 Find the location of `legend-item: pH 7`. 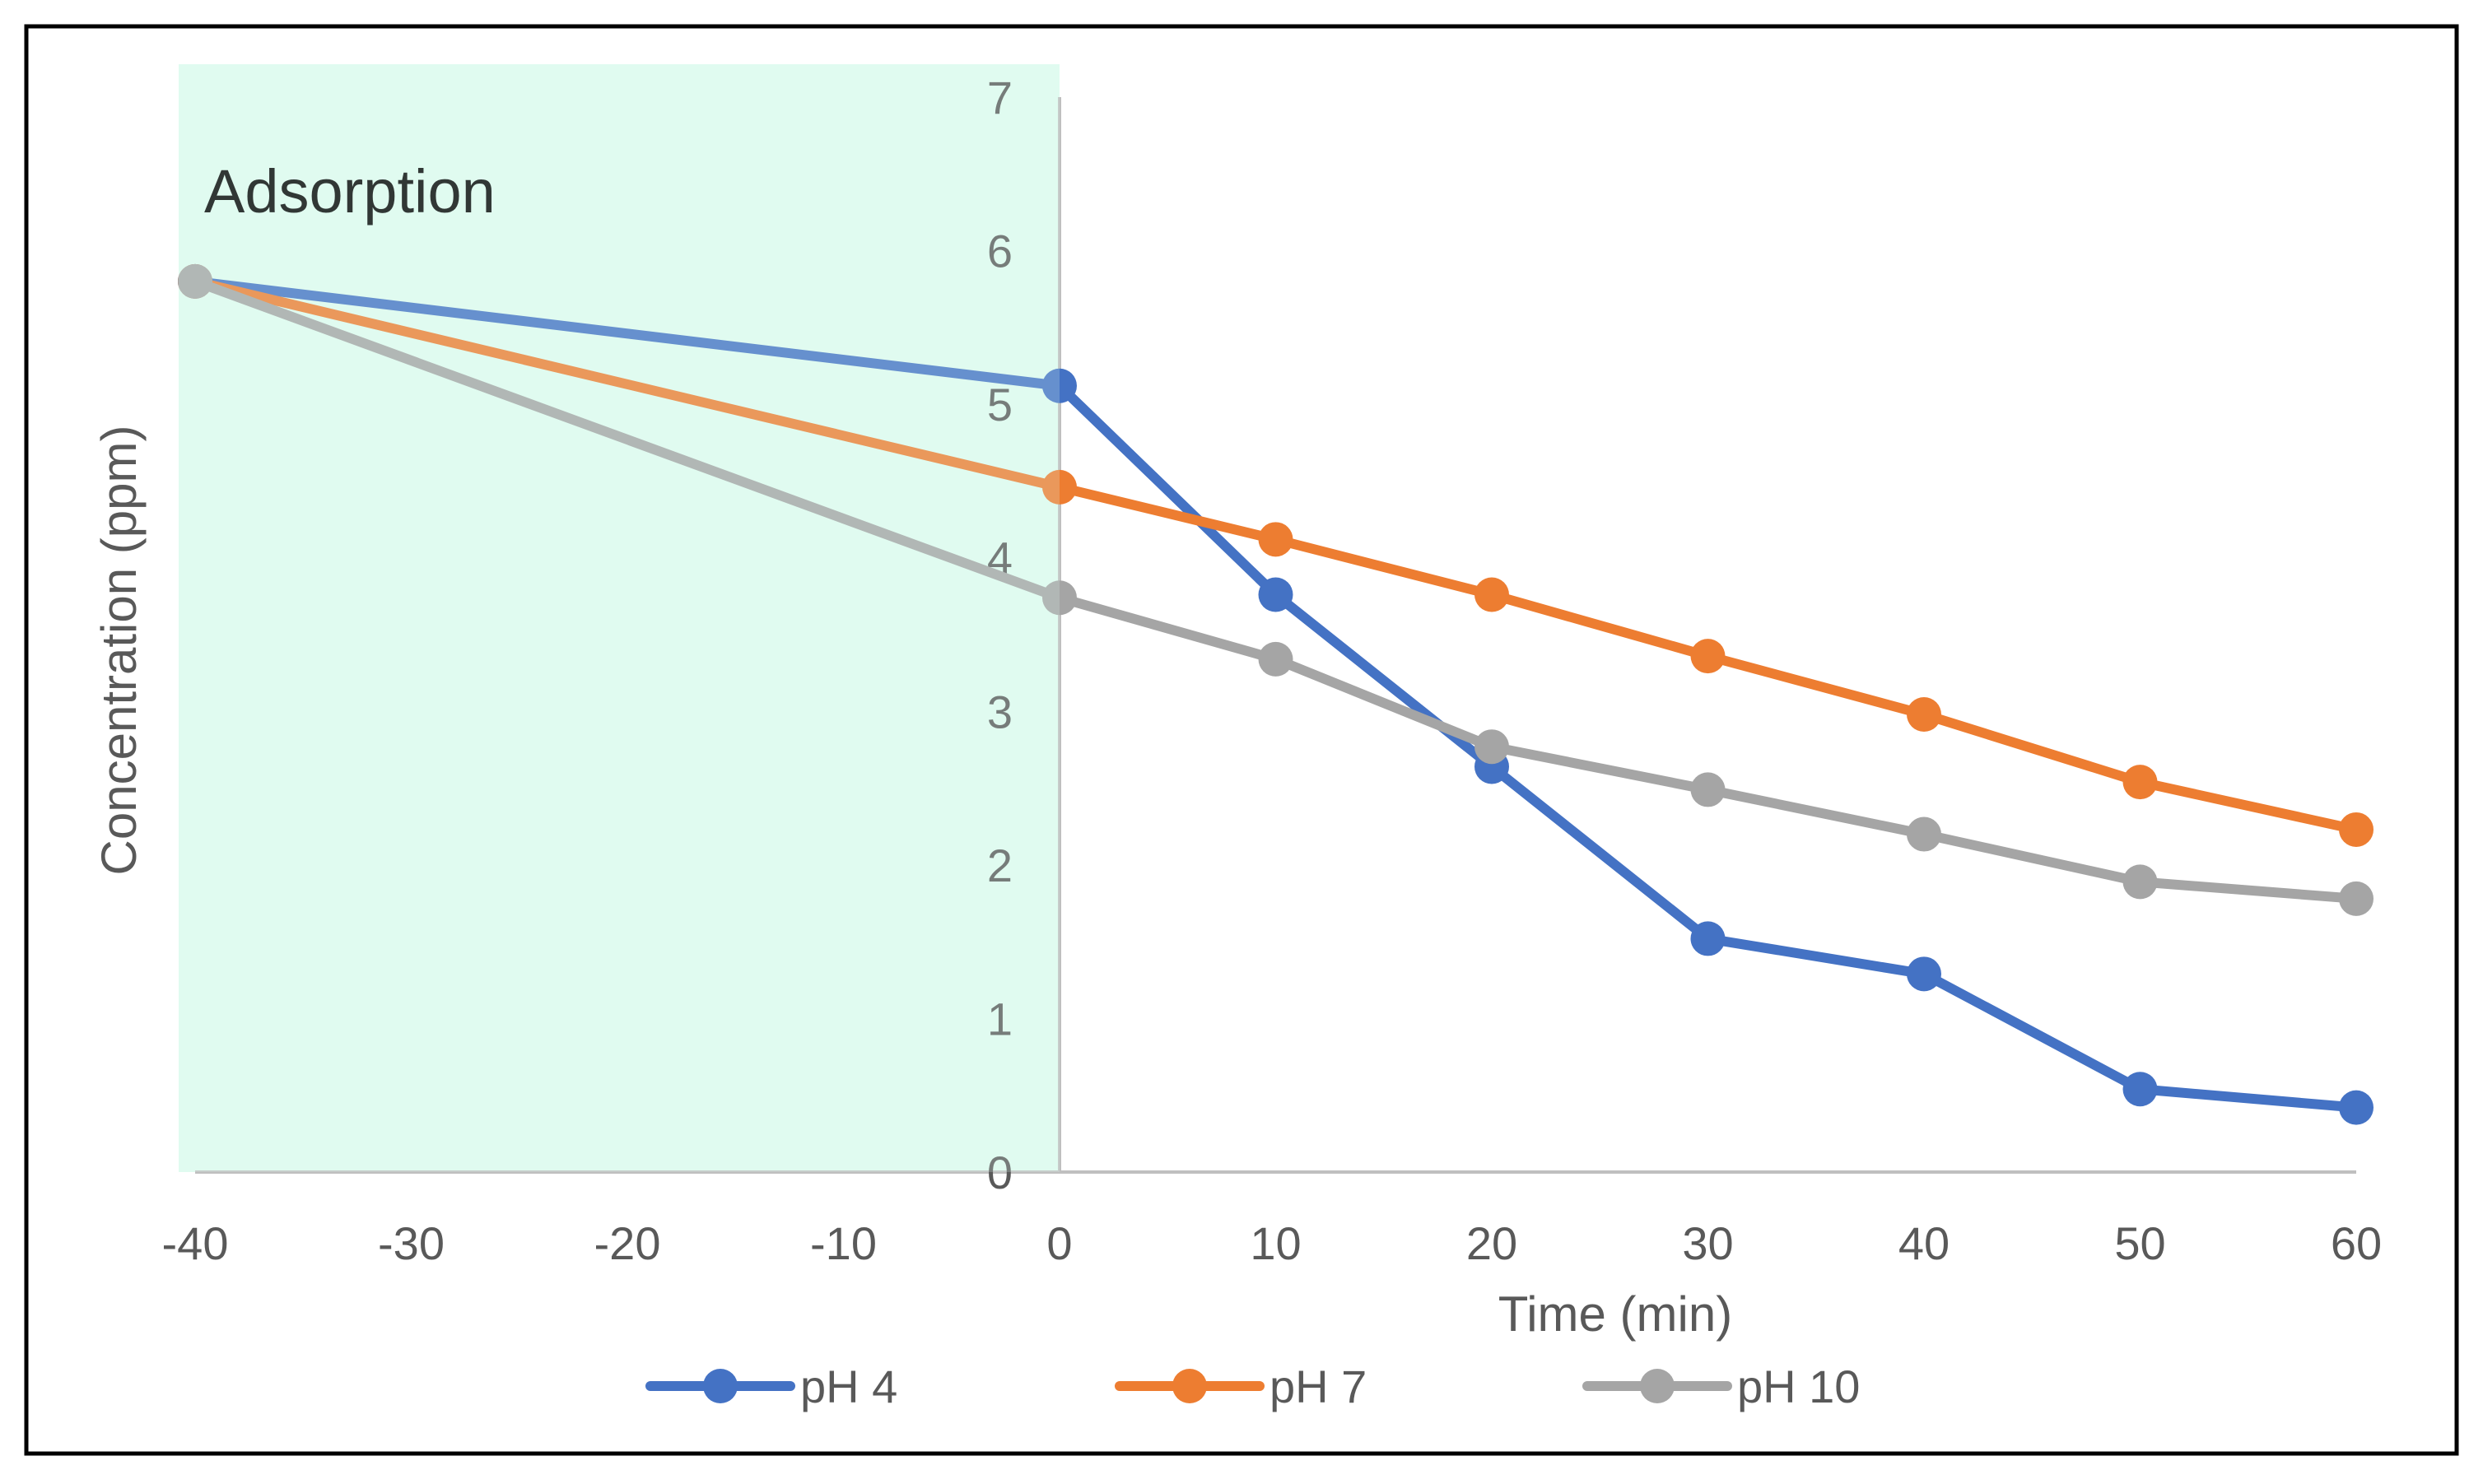

legend-item: pH 7 is located at coordinates (1241, 1386).